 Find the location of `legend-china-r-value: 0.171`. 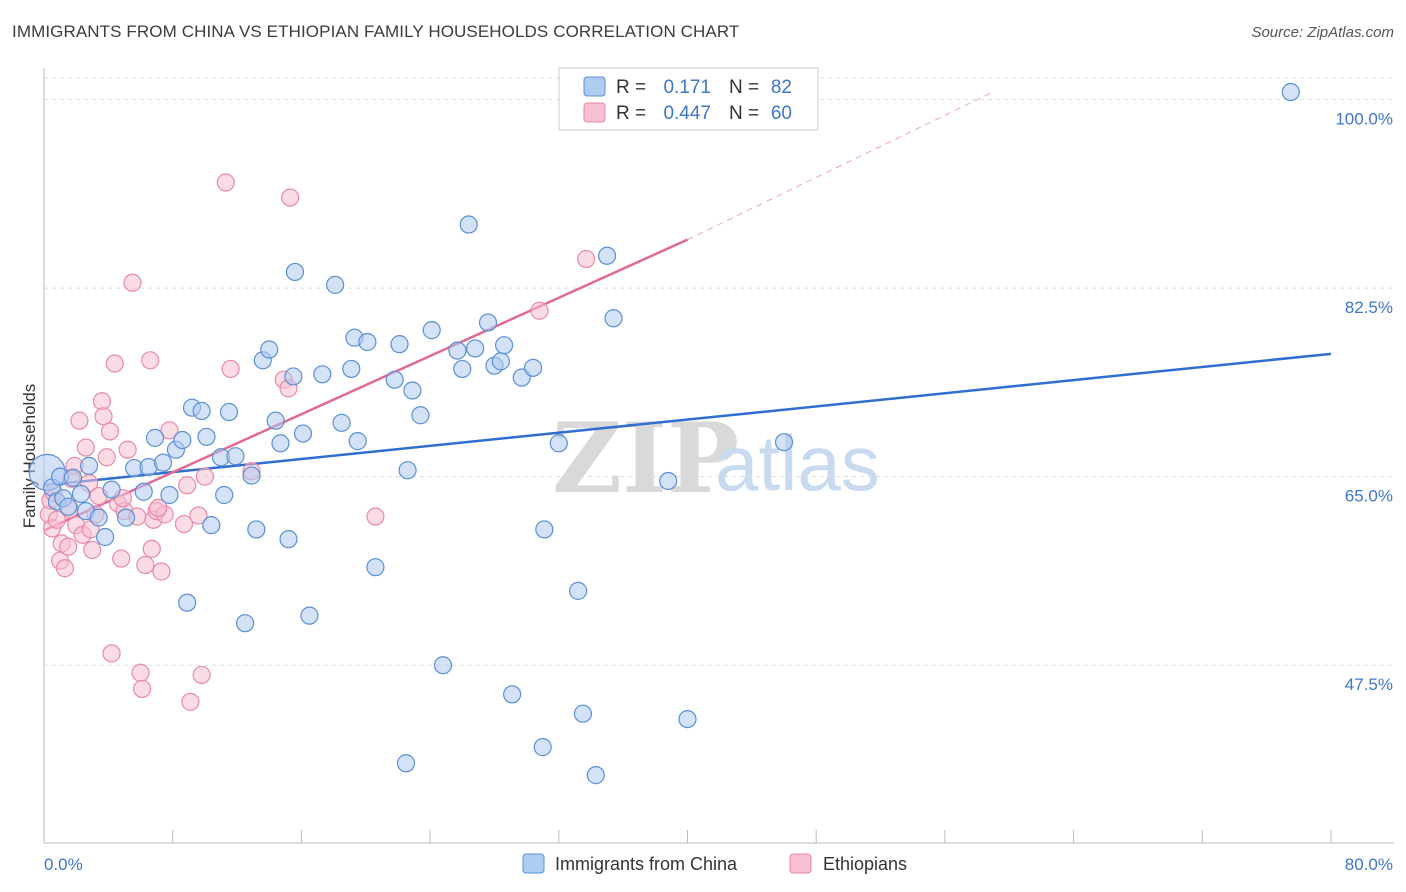

legend-china-r-value: 0.171 is located at coordinates (687, 87).